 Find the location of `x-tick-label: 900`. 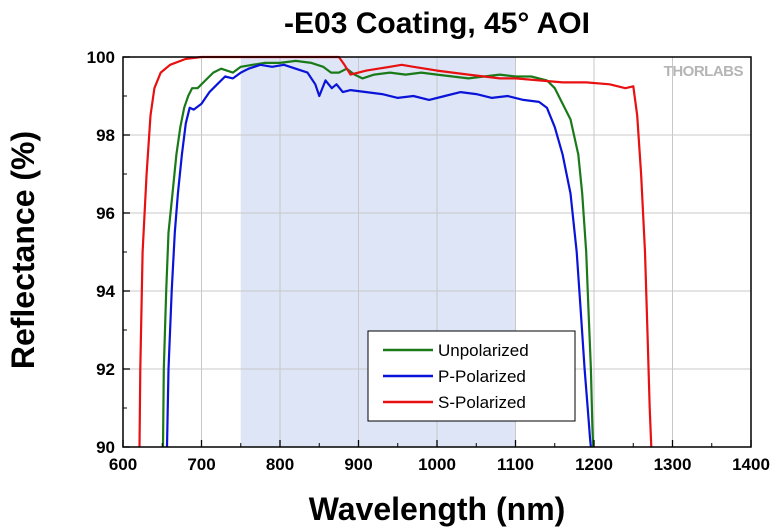

x-tick-label: 900 is located at coordinates (358, 464).